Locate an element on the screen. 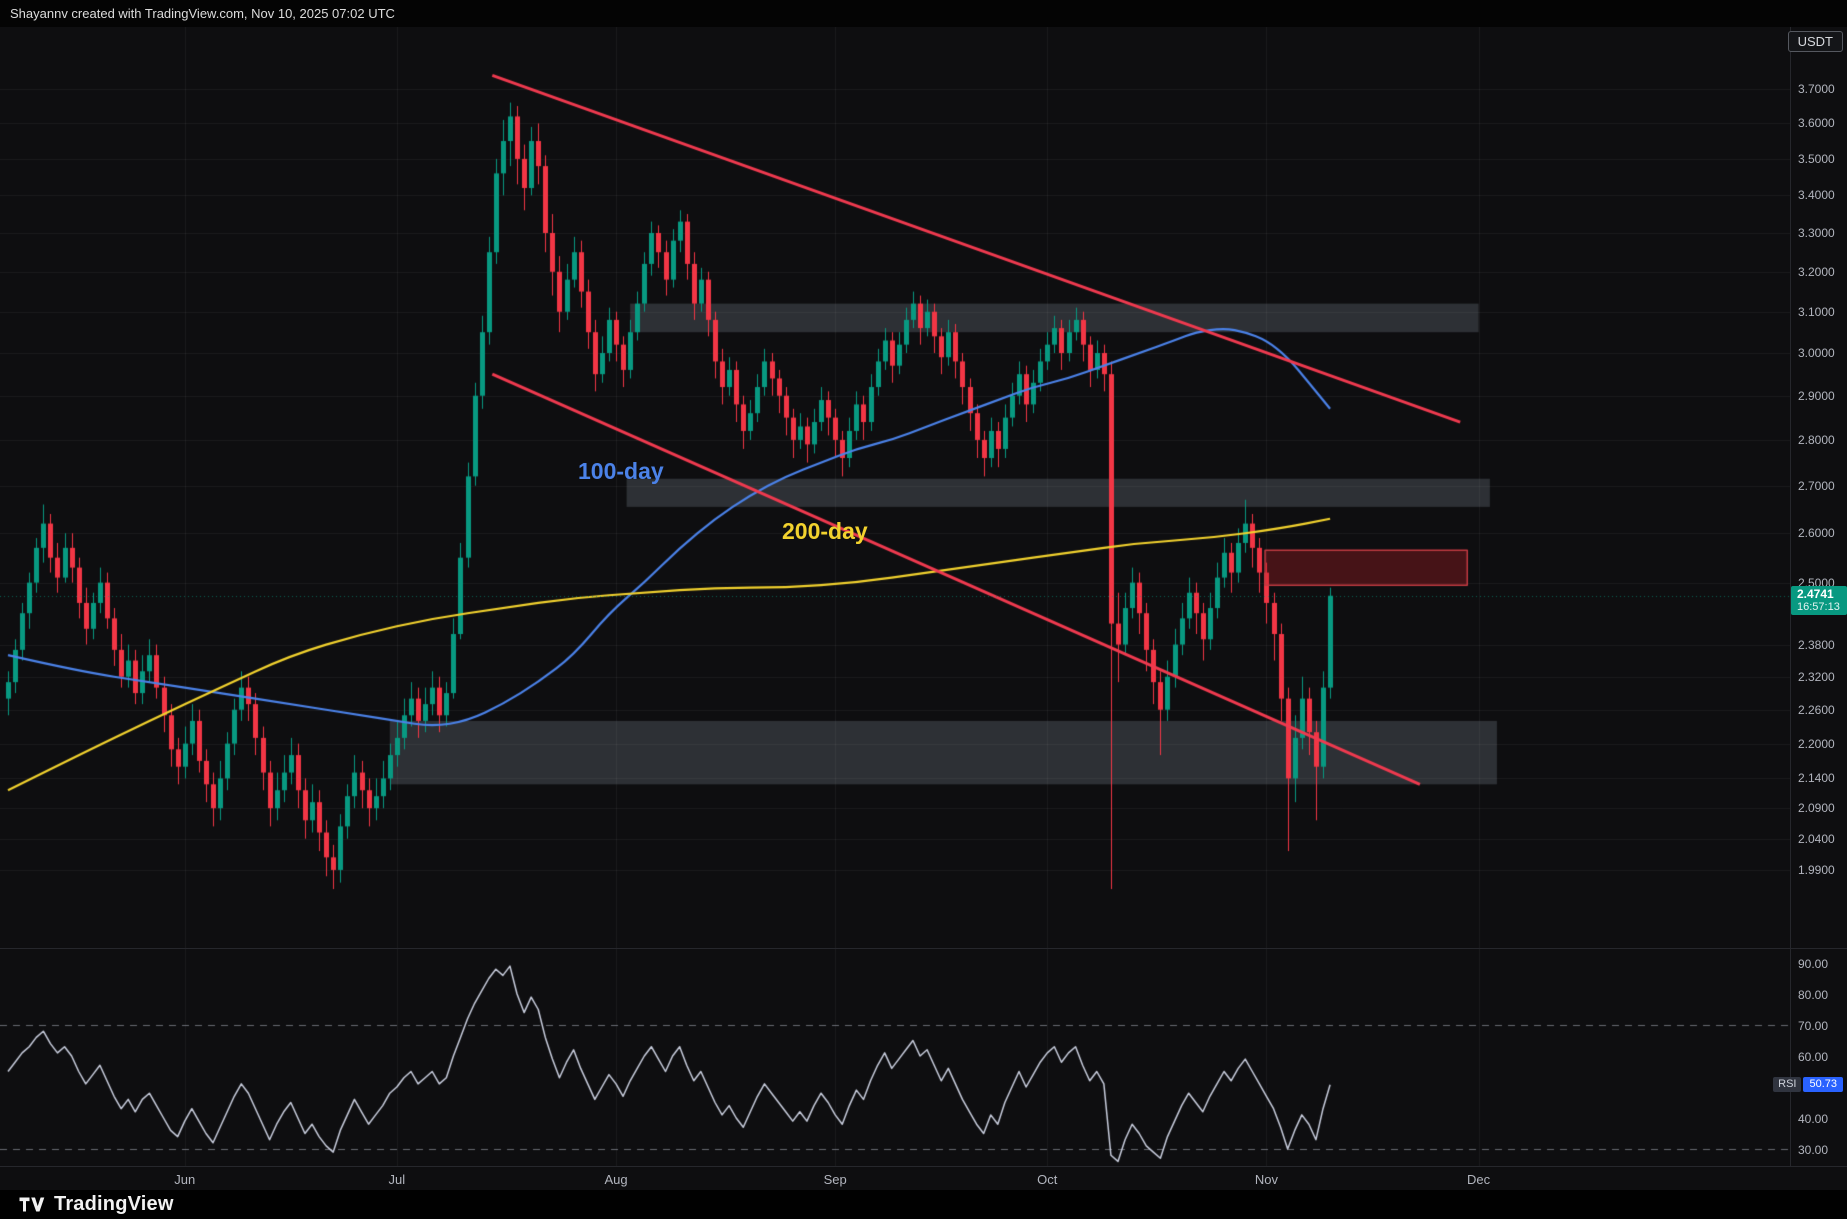 Image resolution: width=1847 pixels, height=1219 pixels. price-axis-label: 3.1000 is located at coordinates (1816, 311).